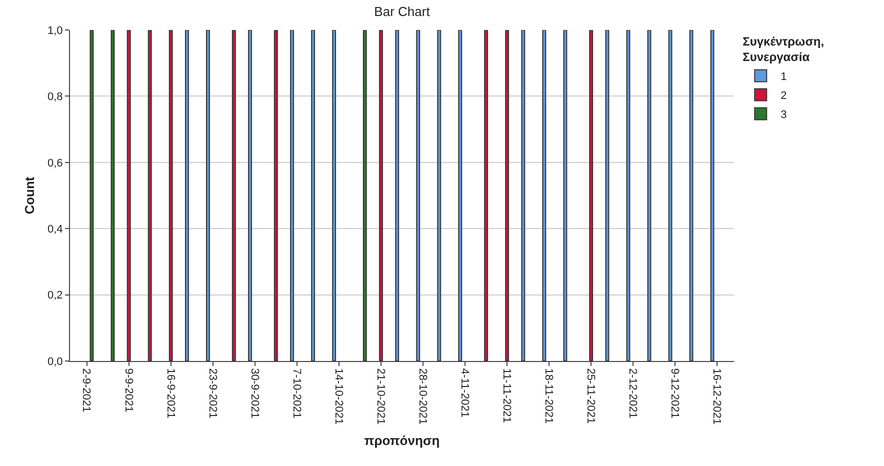 The height and width of the screenshot is (466, 884). I want to click on x-tick-label: 7-10-2021, so click(296, 393).